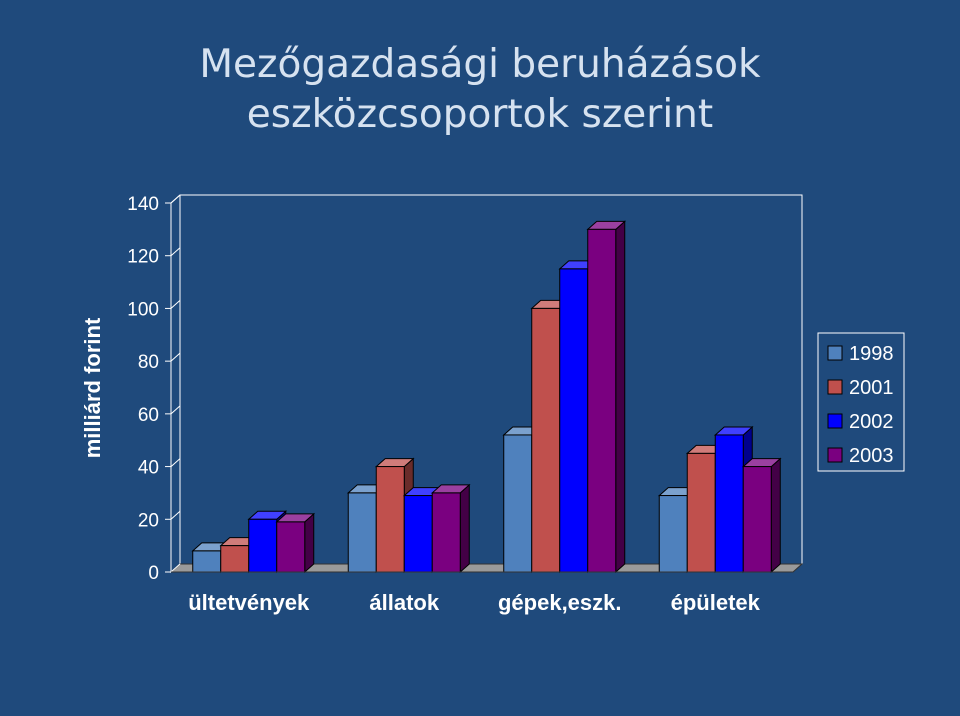 This screenshot has height=716, width=960. What do you see at coordinates (871, 456) in the screenshot?
I see `legend-label: 2003` at bounding box center [871, 456].